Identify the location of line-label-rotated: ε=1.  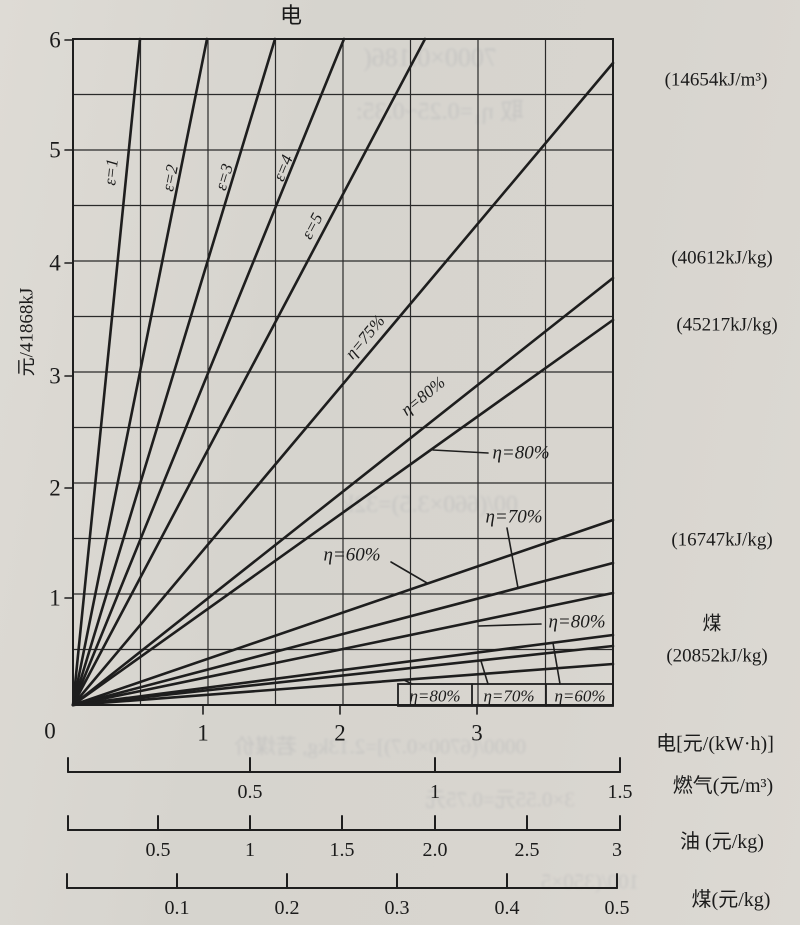
(111, 172).